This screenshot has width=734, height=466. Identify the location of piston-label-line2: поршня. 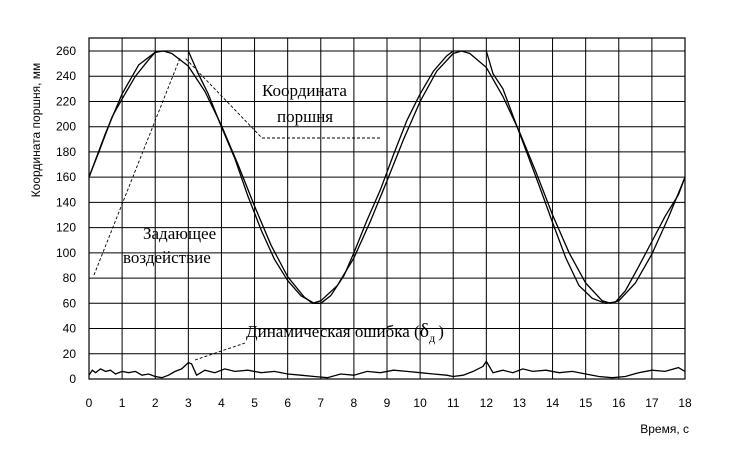
(305, 116).